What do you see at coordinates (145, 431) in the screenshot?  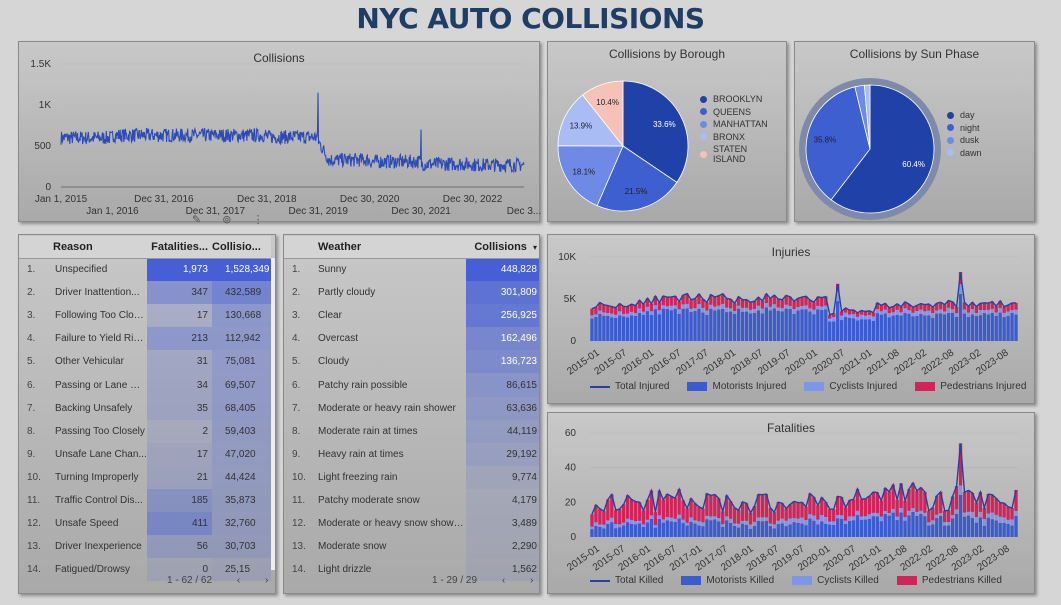 I see `table-row: 8. Passing Too Closely 2 59,403` at bounding box center [145, 431].